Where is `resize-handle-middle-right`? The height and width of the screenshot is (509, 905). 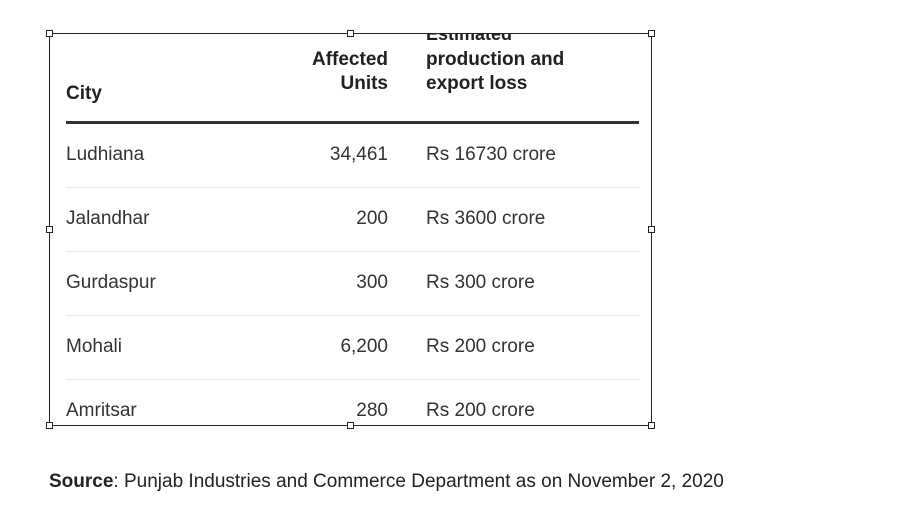
resize-handle-middle-right is located at coordinates (651, 229).